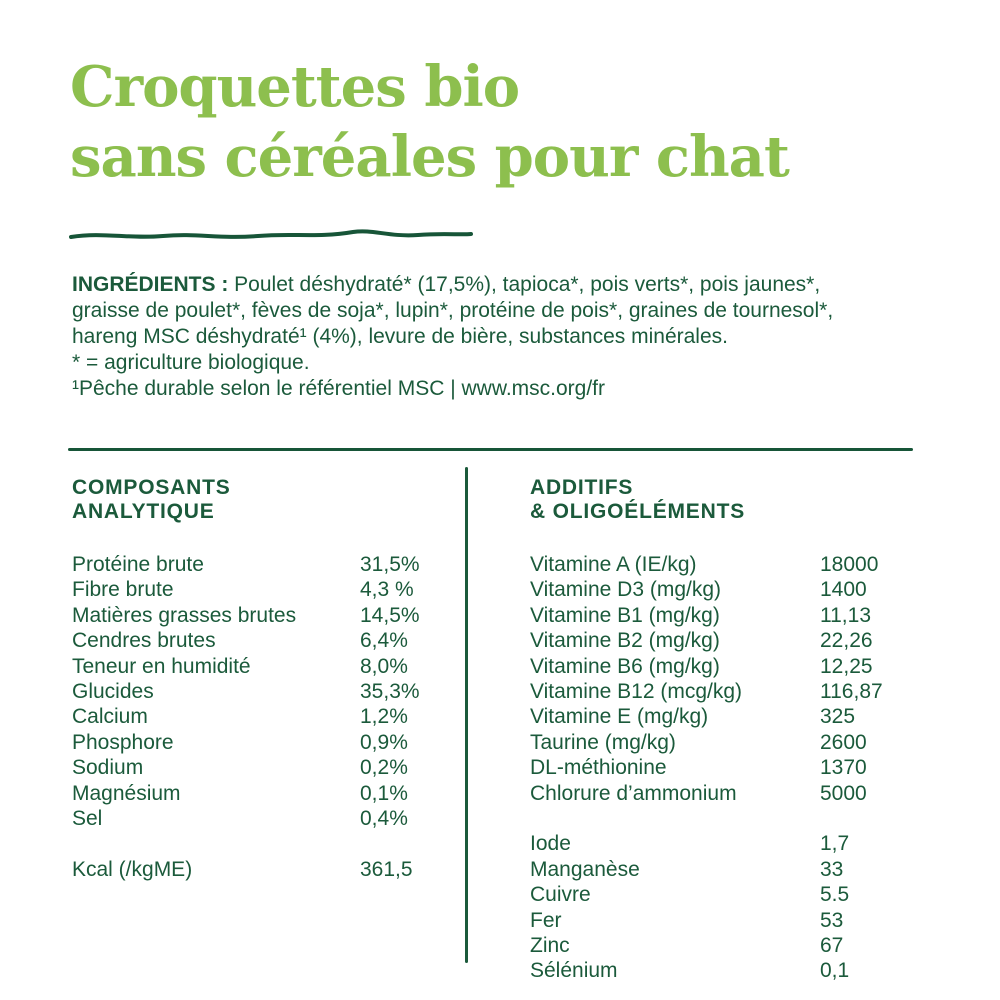 This screenshot has height=1000, width=1000. What do you see at coordinates (384, 641) in the screenshot?
I see `row-value: 6,4%` at bounding box center [384, 641].